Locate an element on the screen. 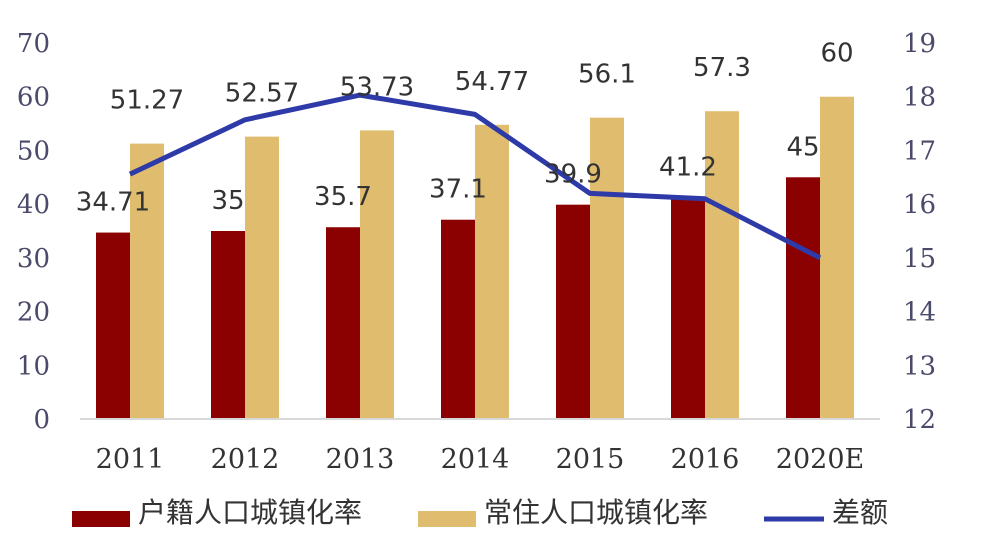 The height and width of the screenshot is (558, 1000). x-tick-2016: 2016 is located at coordinates (705, 459).